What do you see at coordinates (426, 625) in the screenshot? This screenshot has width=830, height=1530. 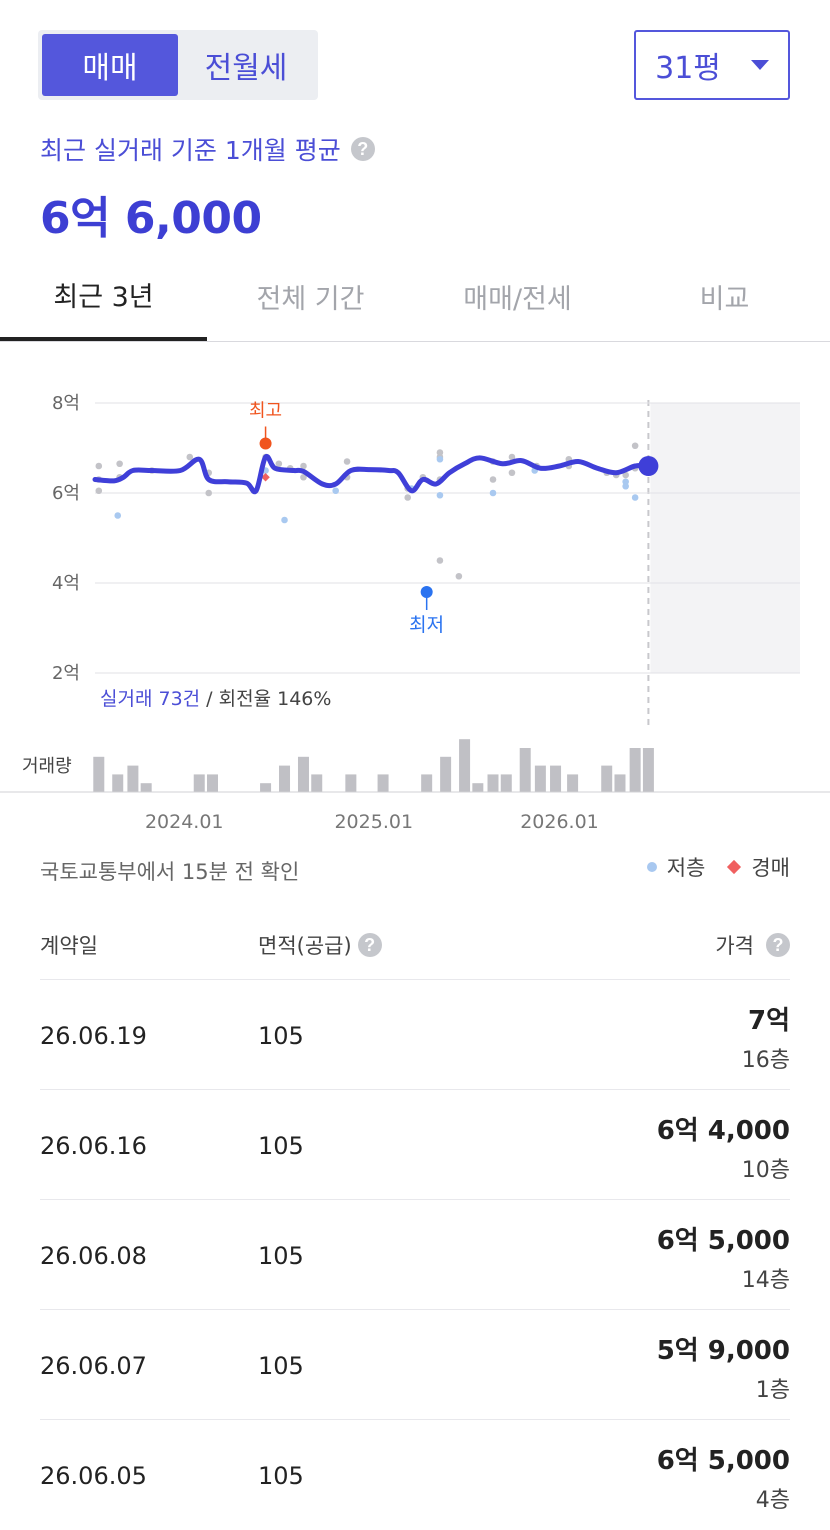 I see `low-label: 최저` at bounding box center [426, 625].